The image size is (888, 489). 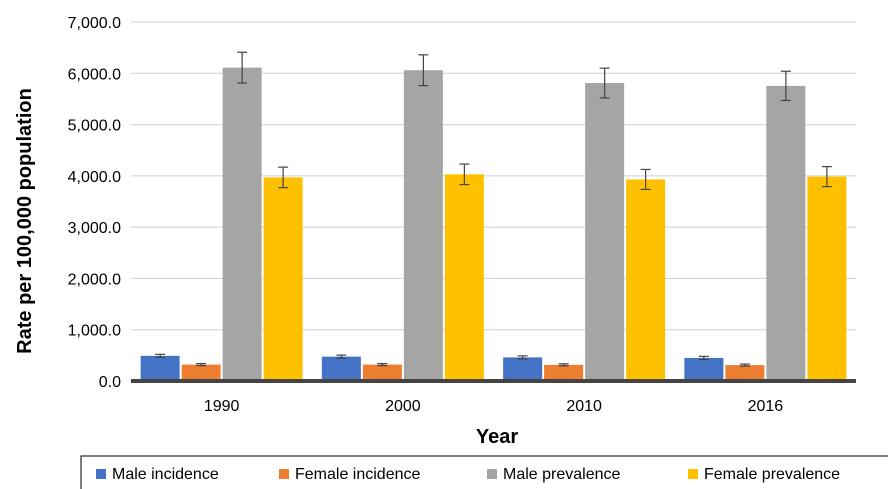 What do you see at coordinates (745, 373) in the screenshot?
I see `bar-female-incidence-2016` at bounding box center [745, 373].